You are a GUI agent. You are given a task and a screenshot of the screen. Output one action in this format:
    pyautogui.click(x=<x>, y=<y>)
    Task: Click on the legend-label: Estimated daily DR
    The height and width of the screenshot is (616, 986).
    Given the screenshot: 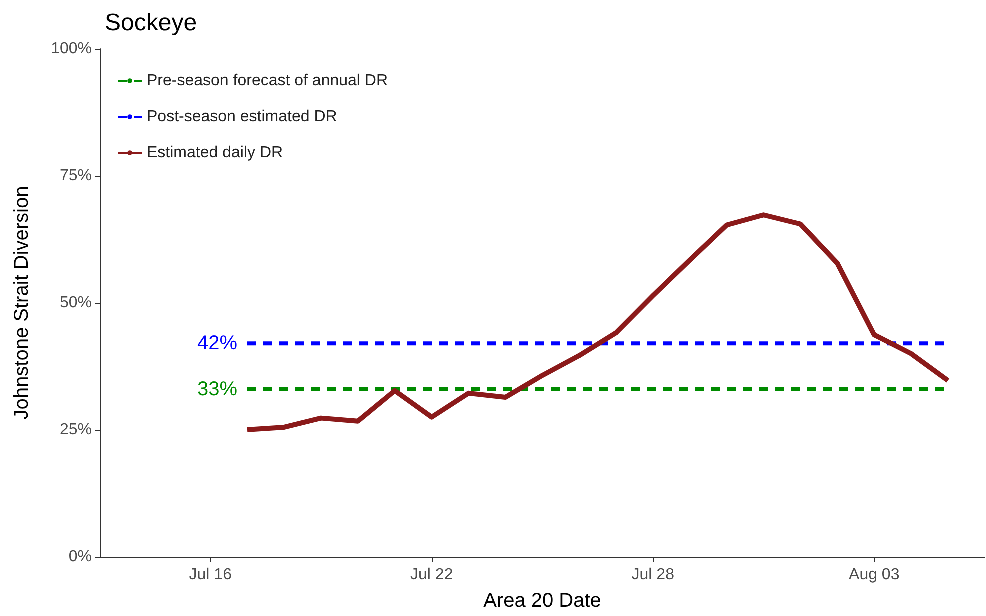 What is the action you would take?
    pyautogui.click(x=215, y=153)
    